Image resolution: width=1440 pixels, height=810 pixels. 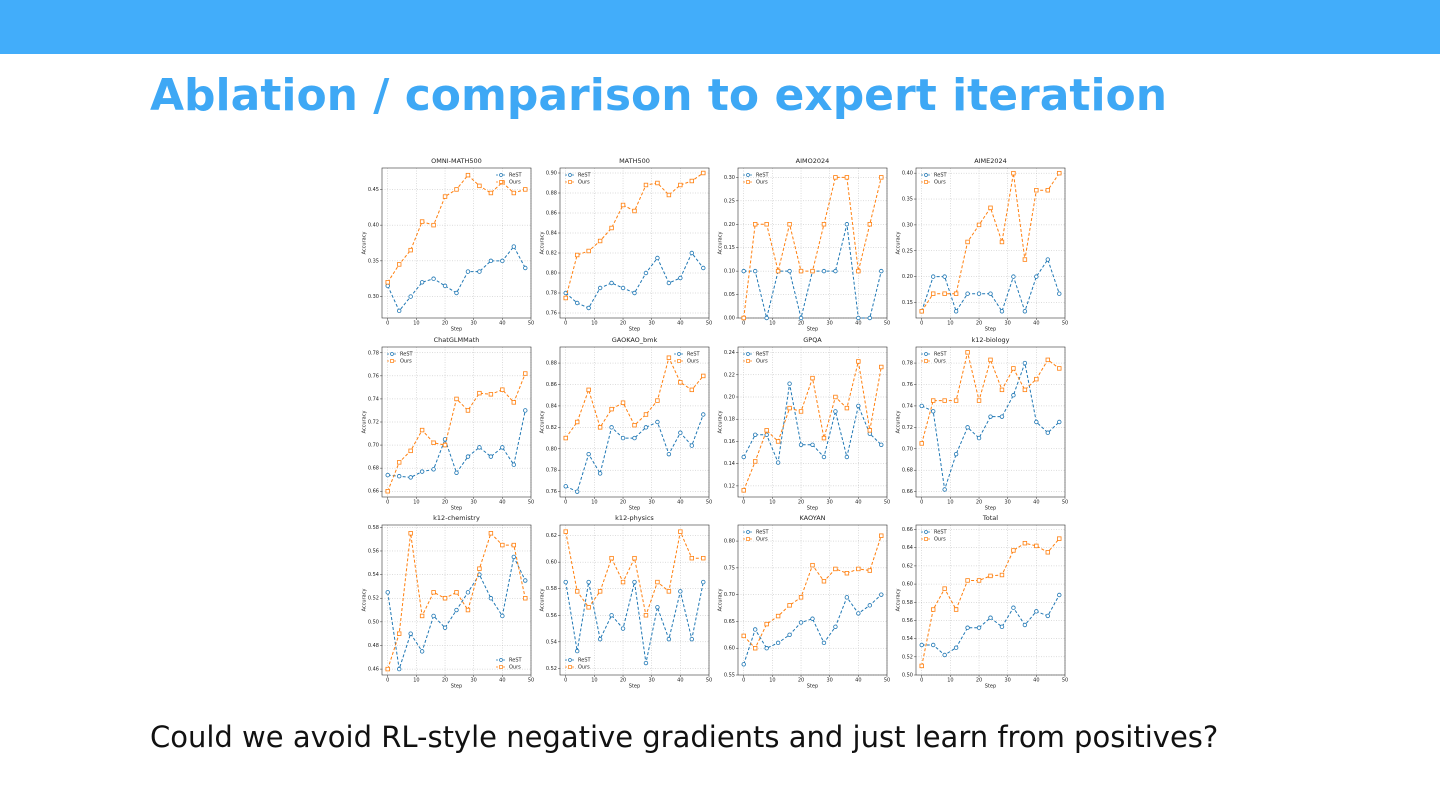 I want to click on y-tick-label: 0.64, so click(x=907, y=548).